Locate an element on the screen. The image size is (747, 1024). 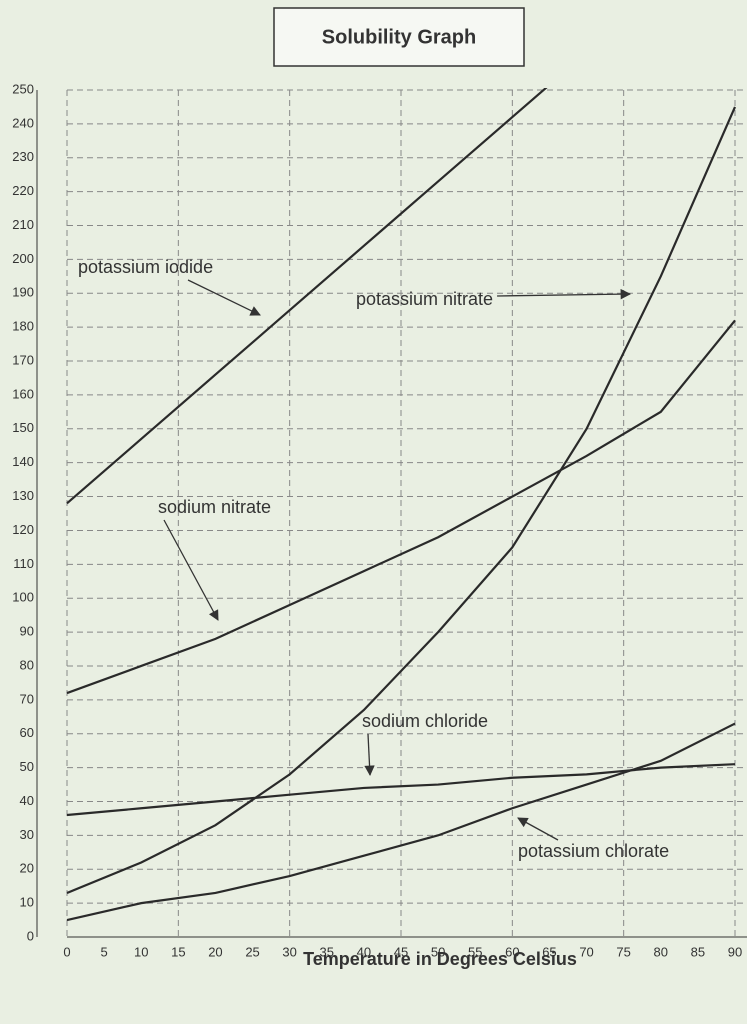
x-tick-label: 40 is located at coordinates (364, 951).